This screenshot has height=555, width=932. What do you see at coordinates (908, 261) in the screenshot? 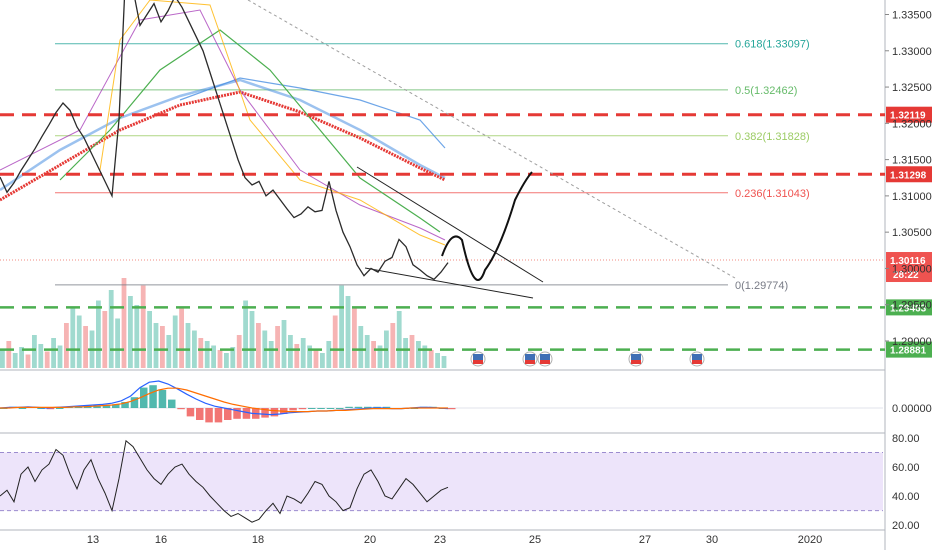
I see `current-price-label: 1.30116` at bounding box center [908, 261].